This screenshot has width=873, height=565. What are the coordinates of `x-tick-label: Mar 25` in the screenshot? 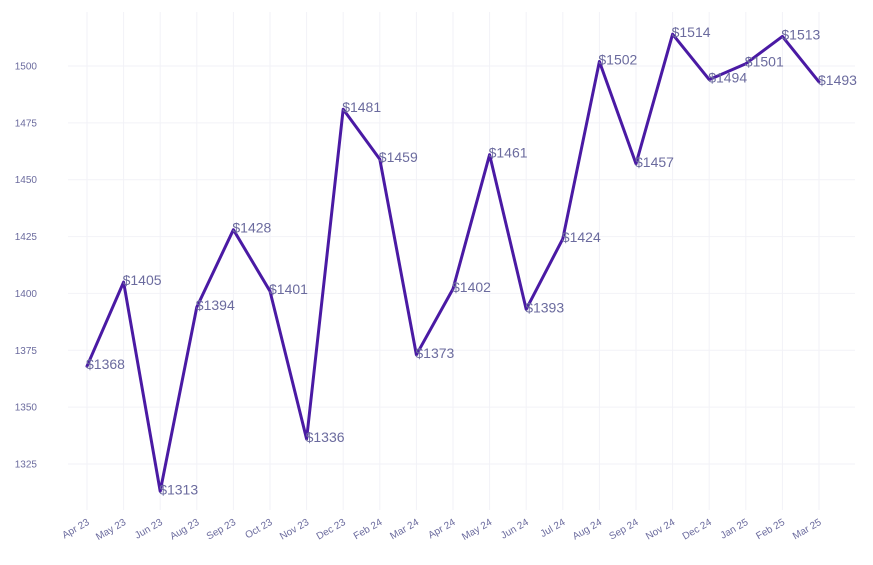 It's located at (807, 529).